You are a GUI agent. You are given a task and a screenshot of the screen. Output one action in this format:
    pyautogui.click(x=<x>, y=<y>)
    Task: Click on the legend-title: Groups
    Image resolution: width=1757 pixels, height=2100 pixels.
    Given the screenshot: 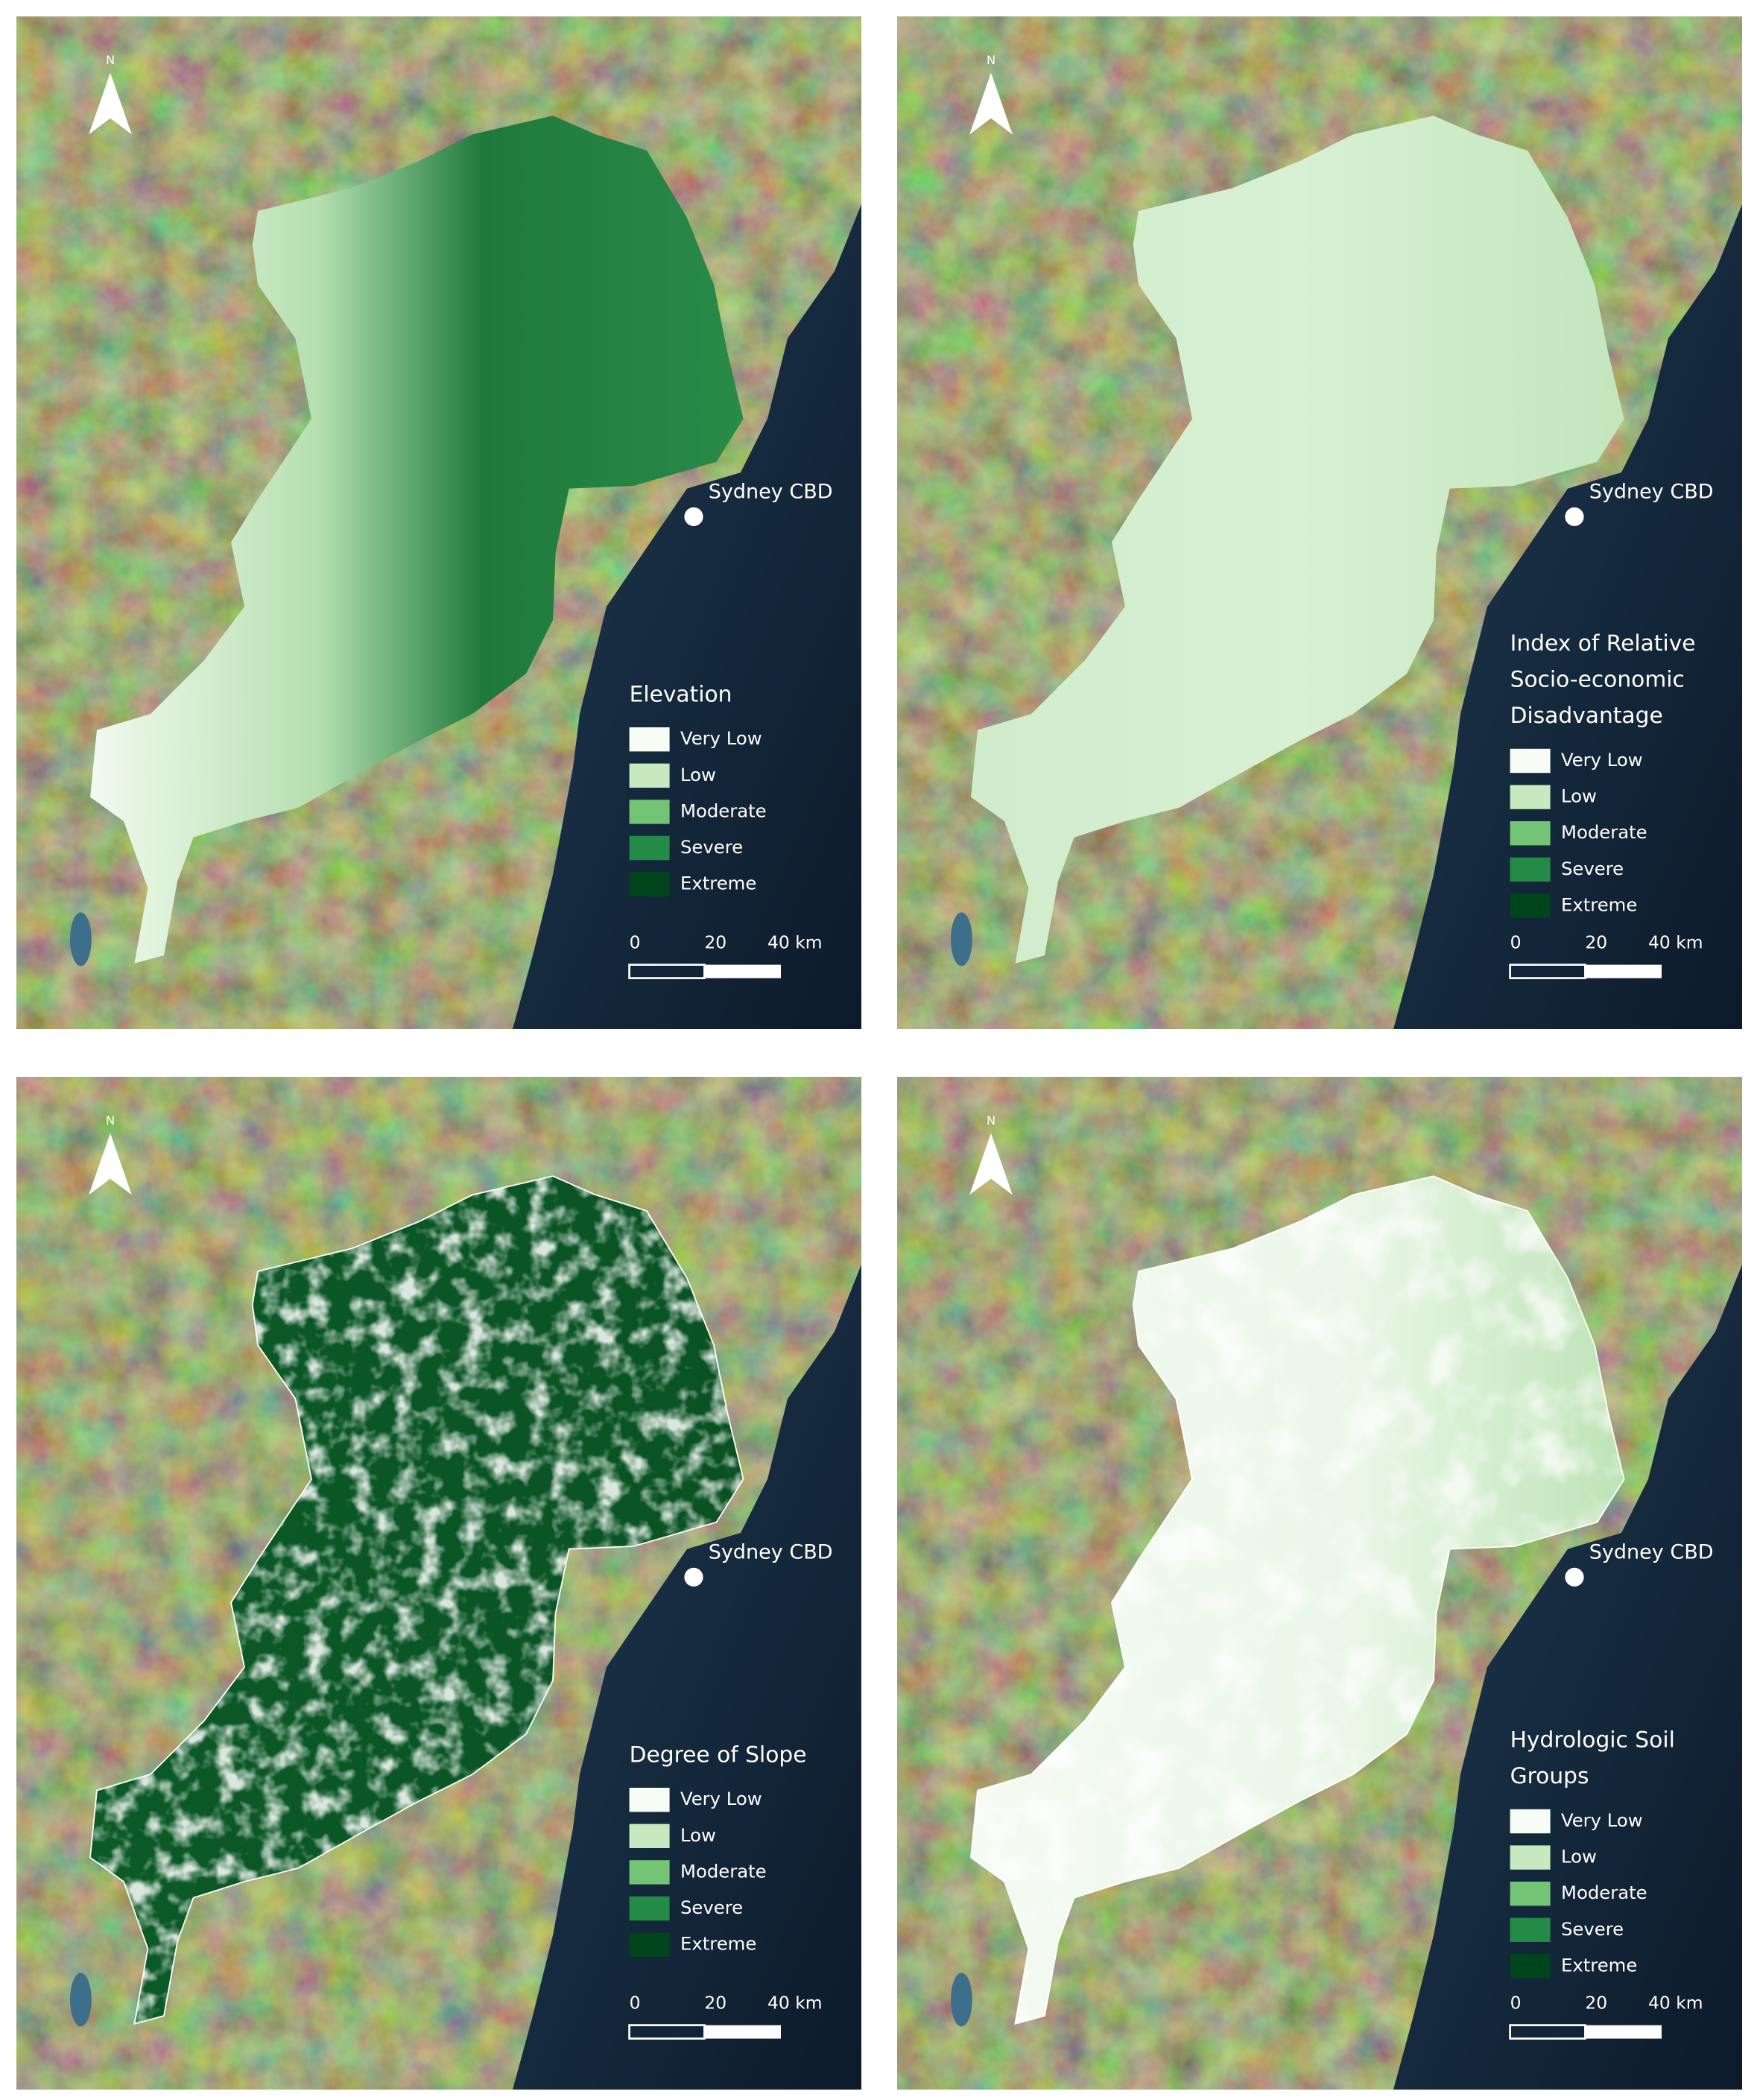 What is the action you would take?
    pyautogui.click(x=1550, y=1776)
    